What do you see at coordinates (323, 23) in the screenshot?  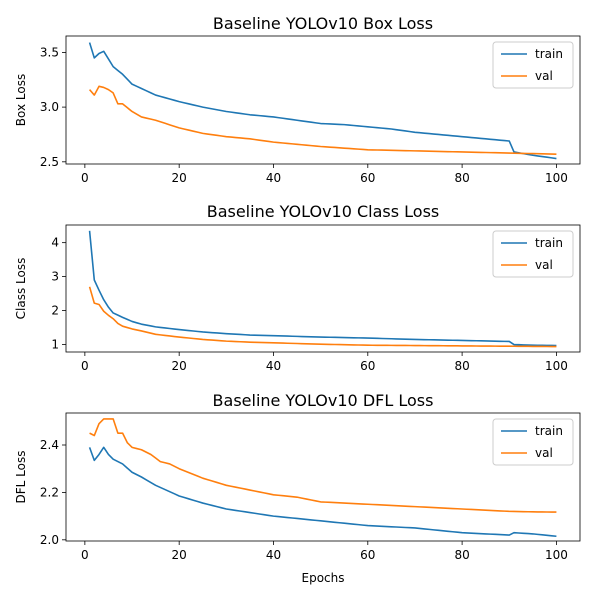 I see `chart-title: Baseline YOLOv10 Box Loss` at bounding box center [323, 23].